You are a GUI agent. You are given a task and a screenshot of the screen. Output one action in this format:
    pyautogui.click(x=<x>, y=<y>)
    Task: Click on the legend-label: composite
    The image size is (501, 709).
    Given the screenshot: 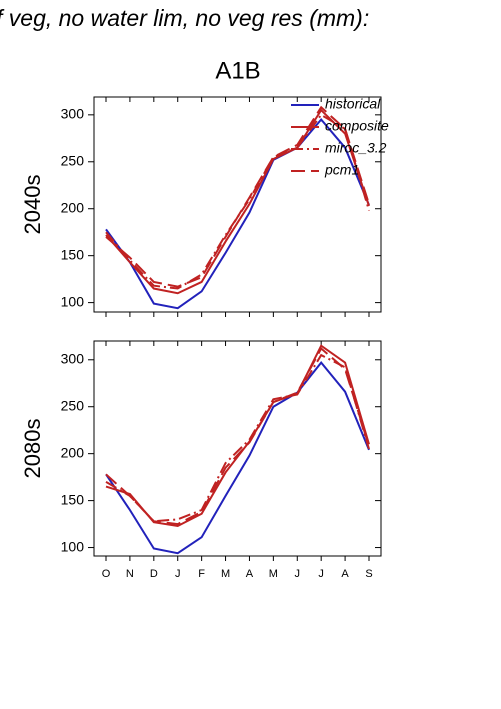 What is the action you would take?
    pyautogui.click(x=357, y=126)
    